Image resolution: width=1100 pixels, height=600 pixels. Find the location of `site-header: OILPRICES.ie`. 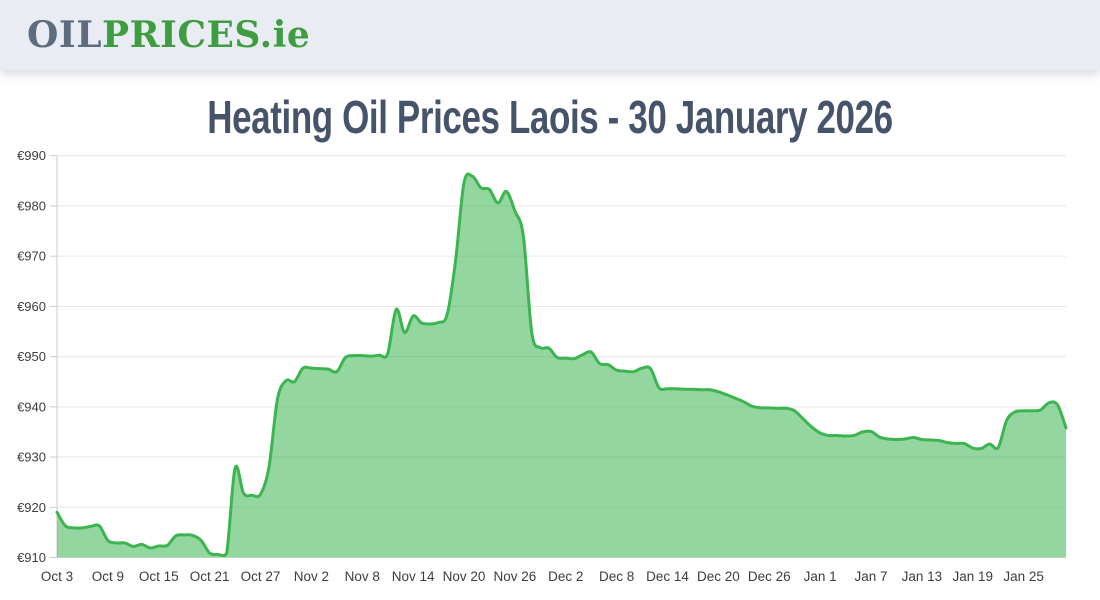

site-header: OILPRICES.ie is located at coordinates (550, 35).